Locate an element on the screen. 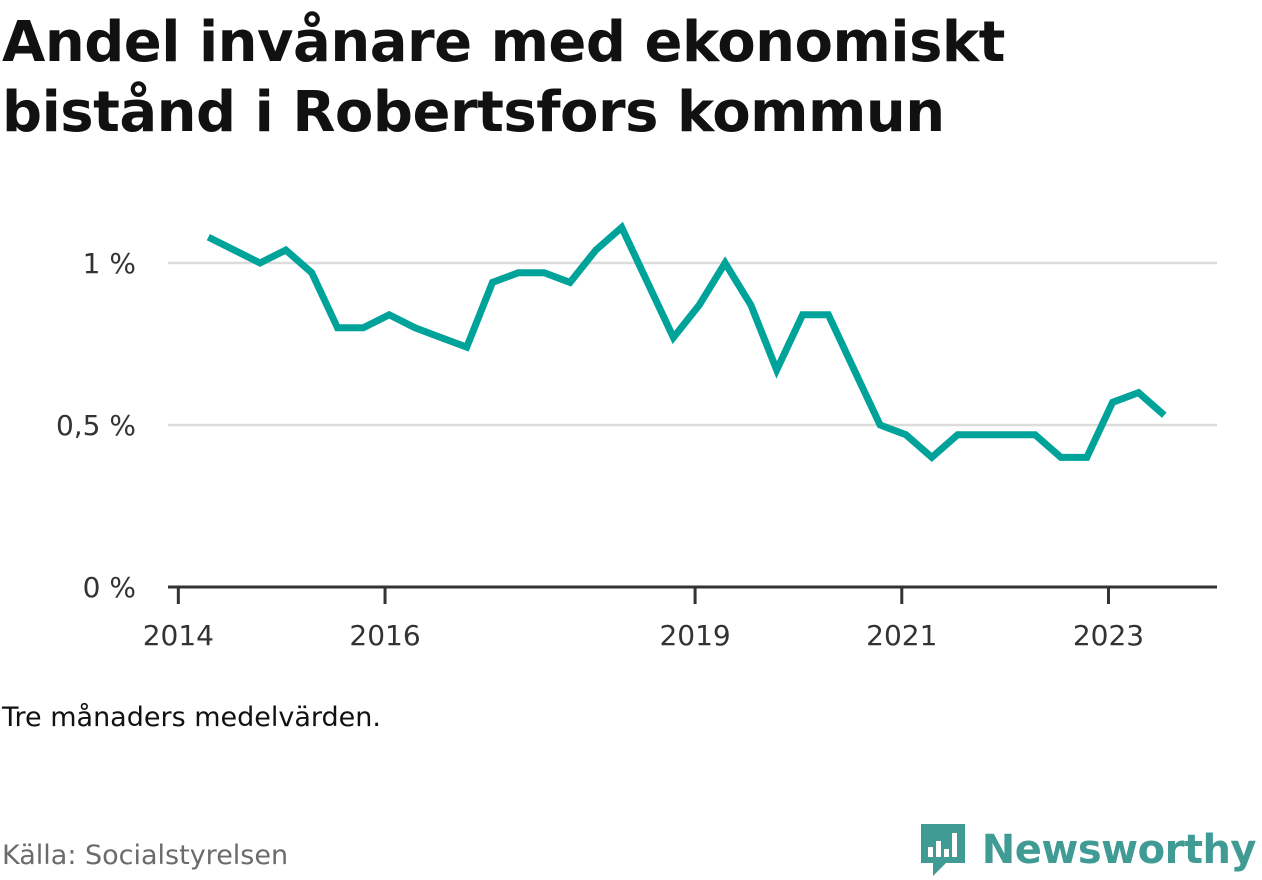 The height and width of the screenshot is (880, 1262). newsworthy-logo-icon is located at coordinates (942, 850).